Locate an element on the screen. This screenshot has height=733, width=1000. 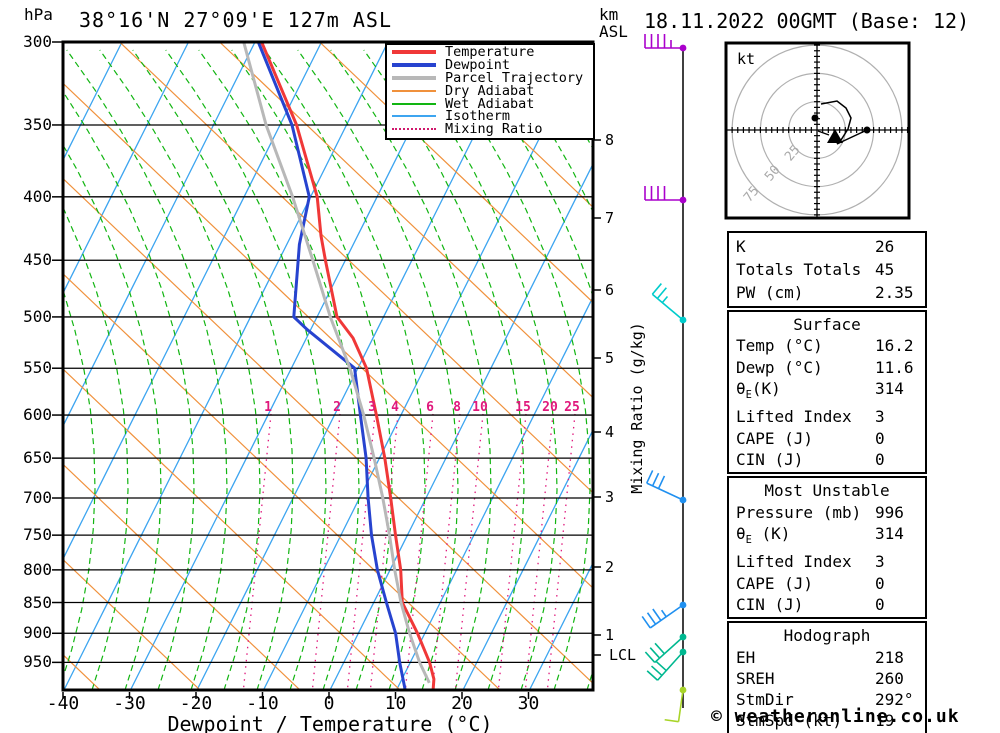
altitude-unit-asl: ASL is located at coordinates (613, 31).